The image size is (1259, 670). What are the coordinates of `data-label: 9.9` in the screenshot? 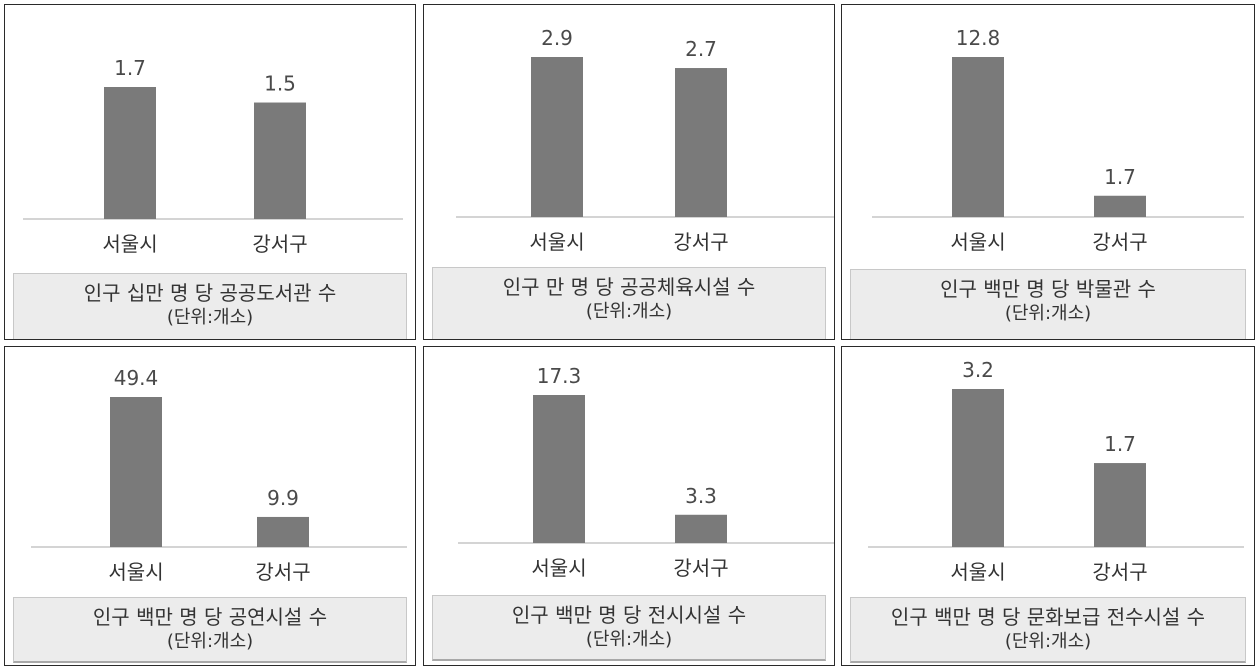 It's located at (283, 498).